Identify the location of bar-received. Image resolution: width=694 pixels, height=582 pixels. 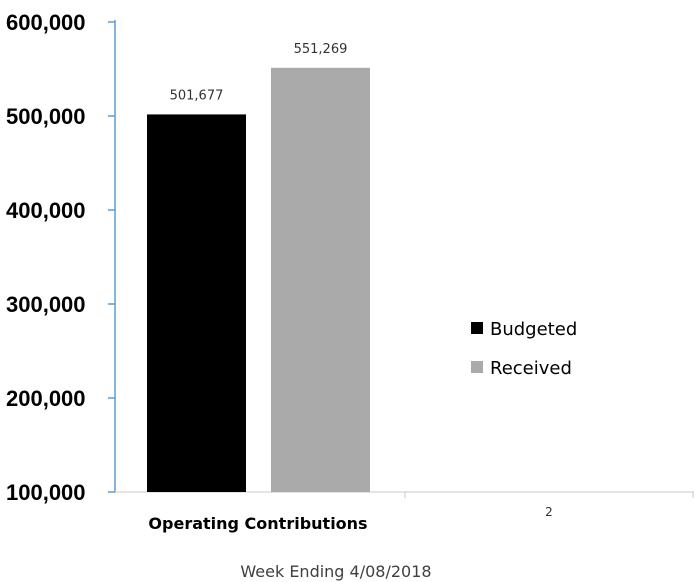
(320, 280).